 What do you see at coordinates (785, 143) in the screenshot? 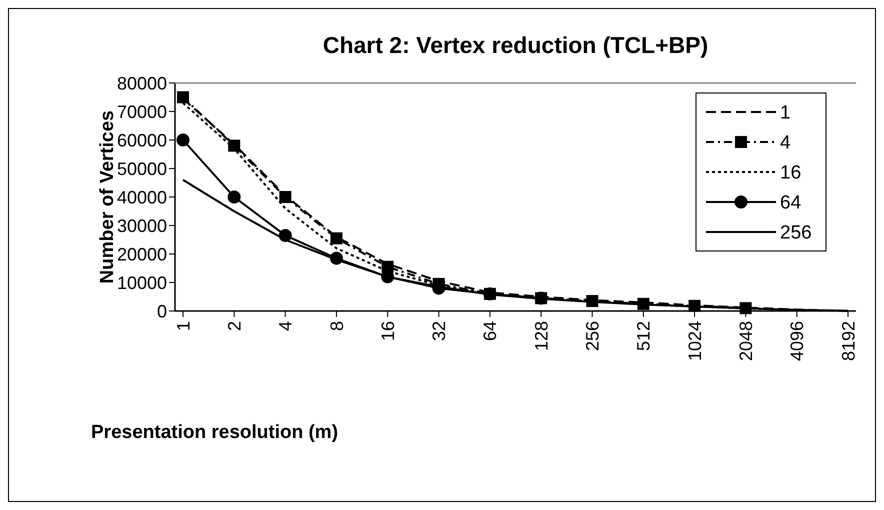
I see `legend-label: 4` at bounding box center [785, 143].